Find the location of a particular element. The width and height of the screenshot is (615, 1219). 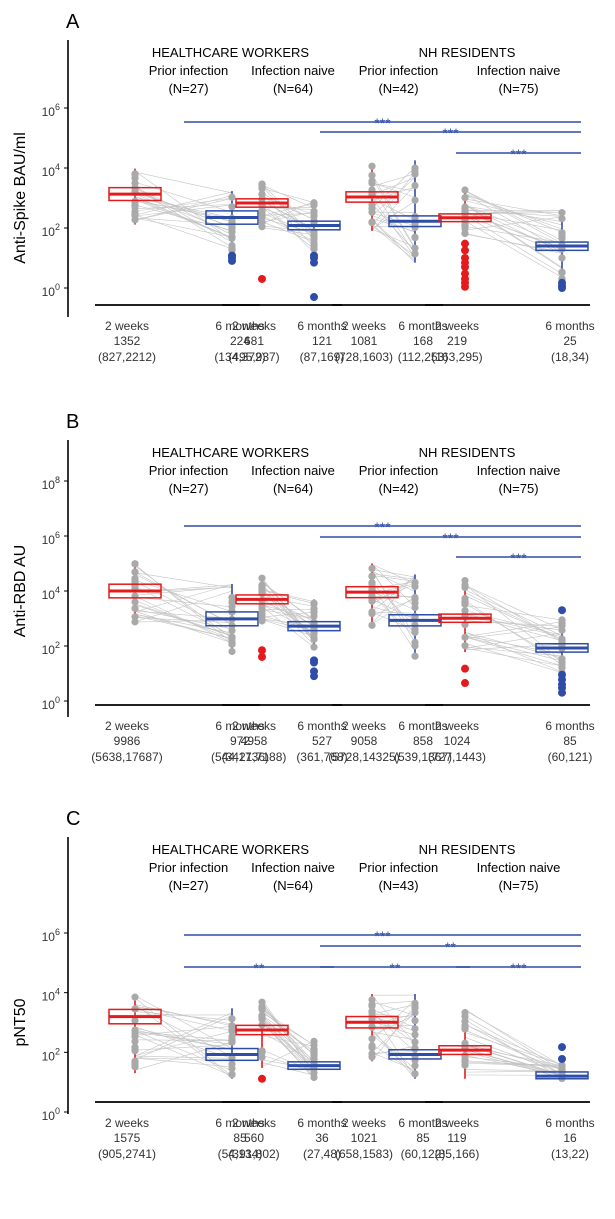

y-axis-label: Anti-RBD AU is located at coordinates (20, 591).